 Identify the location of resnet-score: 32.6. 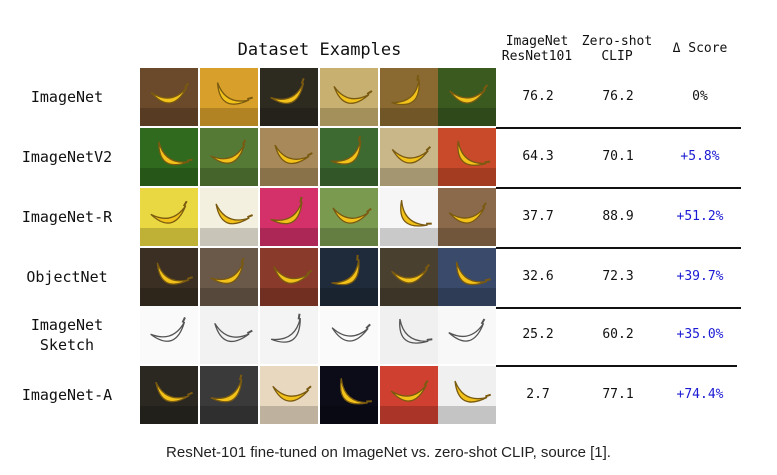
(538, 276).